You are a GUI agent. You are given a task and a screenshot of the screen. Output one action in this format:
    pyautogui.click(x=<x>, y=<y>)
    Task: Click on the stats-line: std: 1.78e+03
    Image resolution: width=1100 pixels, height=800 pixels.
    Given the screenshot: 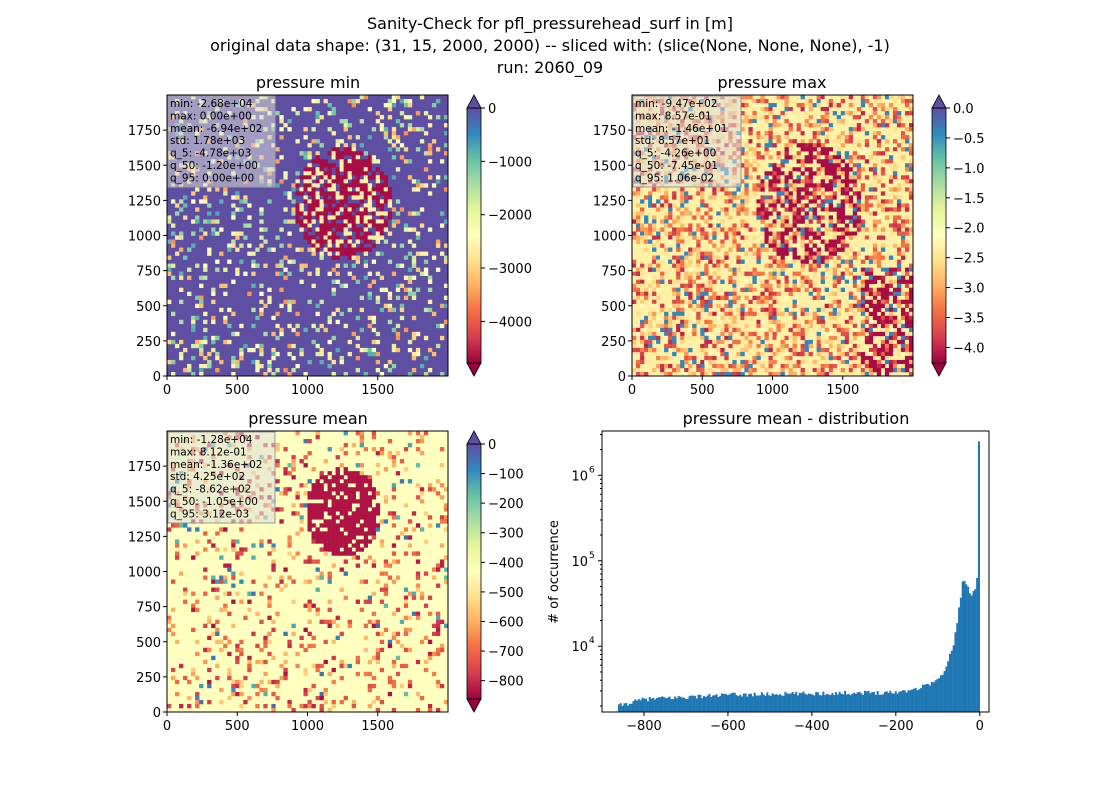 What is the action you would take?
    pyautogui.click(x=207, y=141)
    